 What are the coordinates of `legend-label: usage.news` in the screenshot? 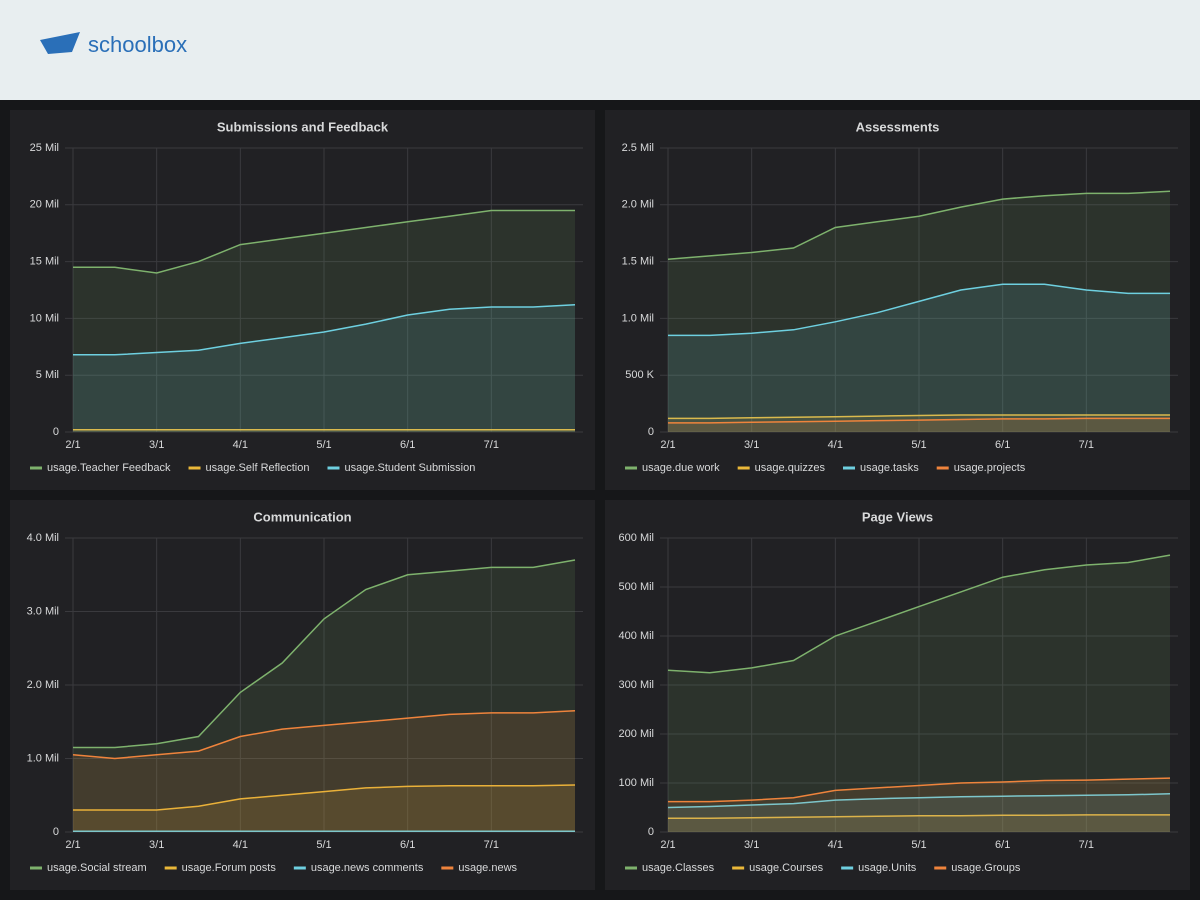 It's located at (487, 868).